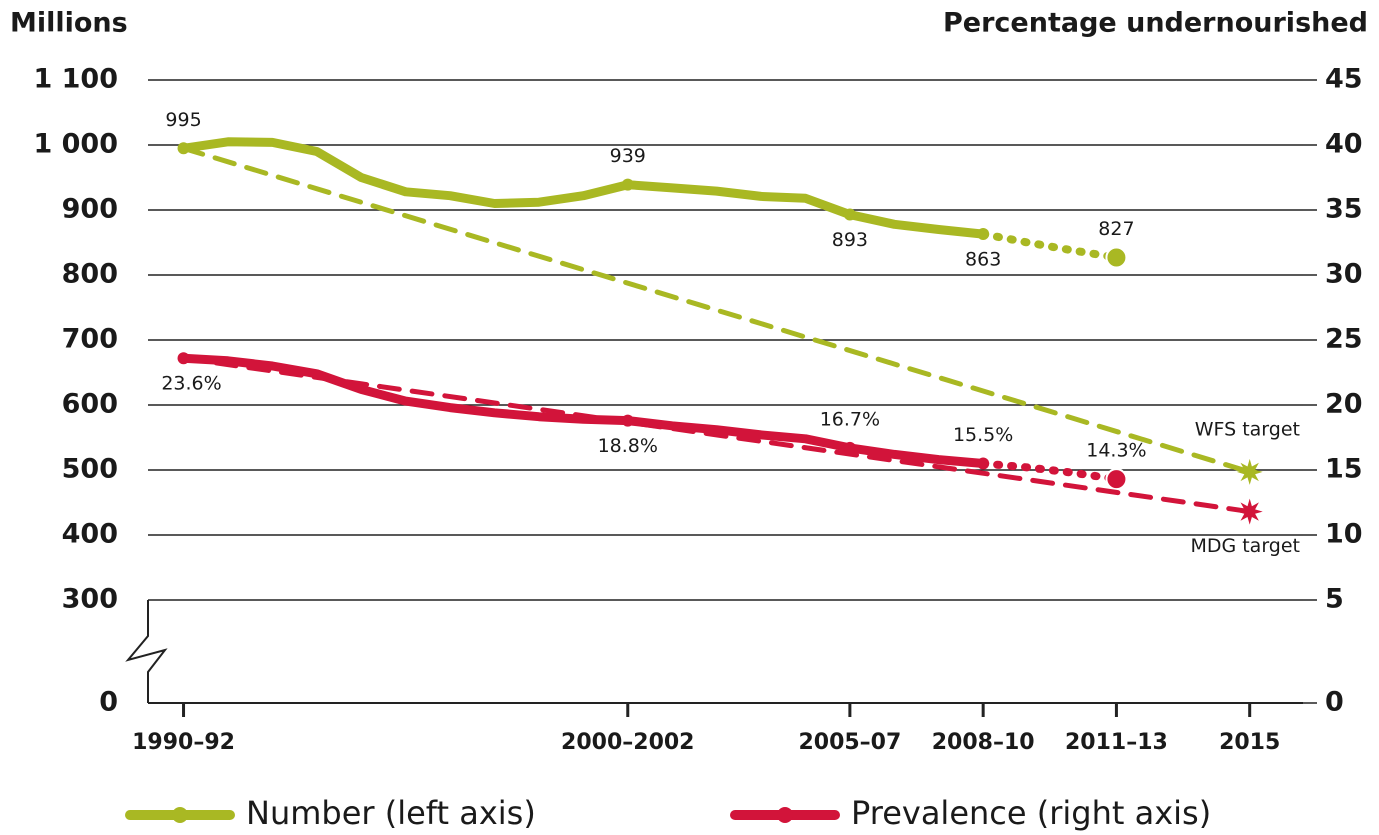  Describe the element at coordinates (1344, 469) in the screenshot. I see `y2-tick-label: 15` at that location.